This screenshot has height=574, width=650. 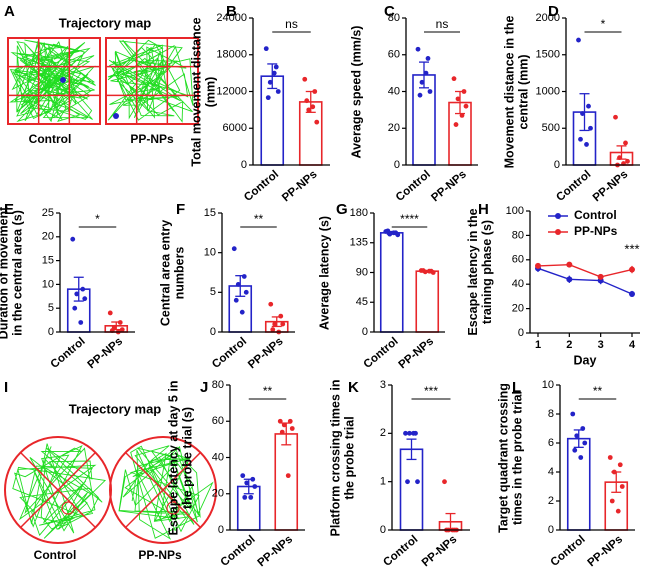 What do you see at coordinates (632, 345) in the screenshot?
I see `x-tick-label: 4` at bounding box center [632, 345].